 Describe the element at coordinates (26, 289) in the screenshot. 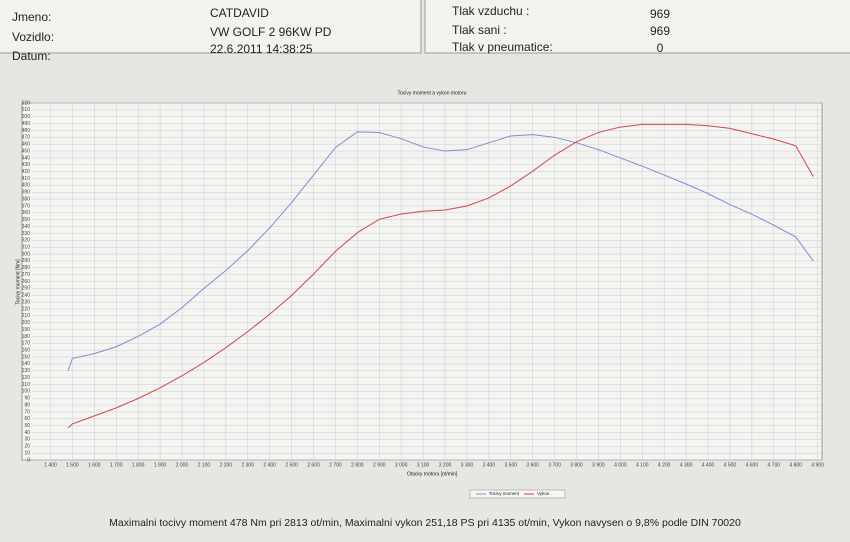

I see `y-tick-label: 250` at that location.